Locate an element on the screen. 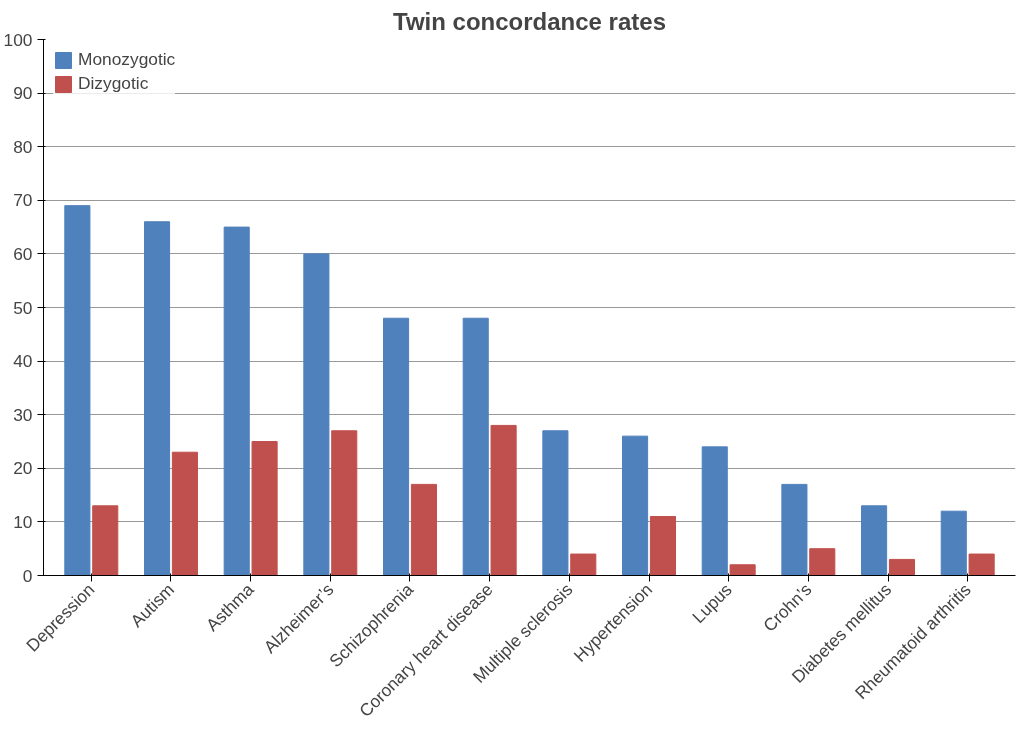  y-tick-label: 60 is located at coordinates (23, 253).